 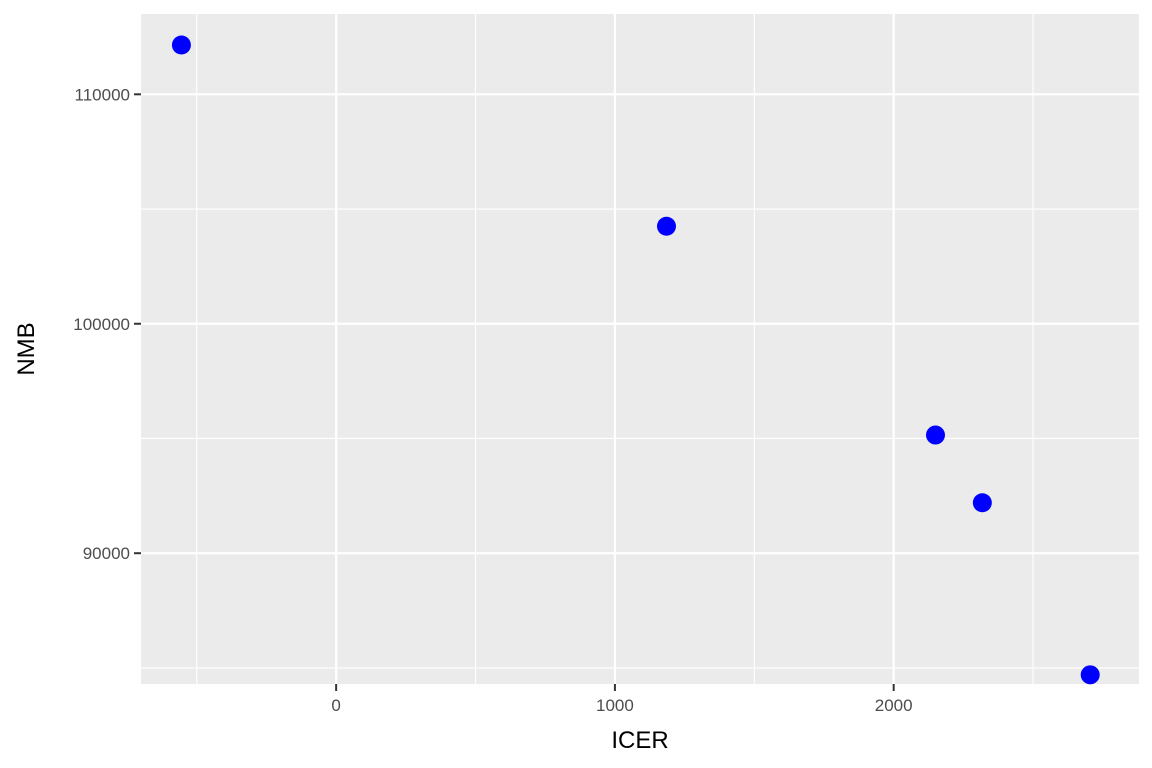 I want to click on x-axis: 0 1000 2000, so click(x=622, y=699).